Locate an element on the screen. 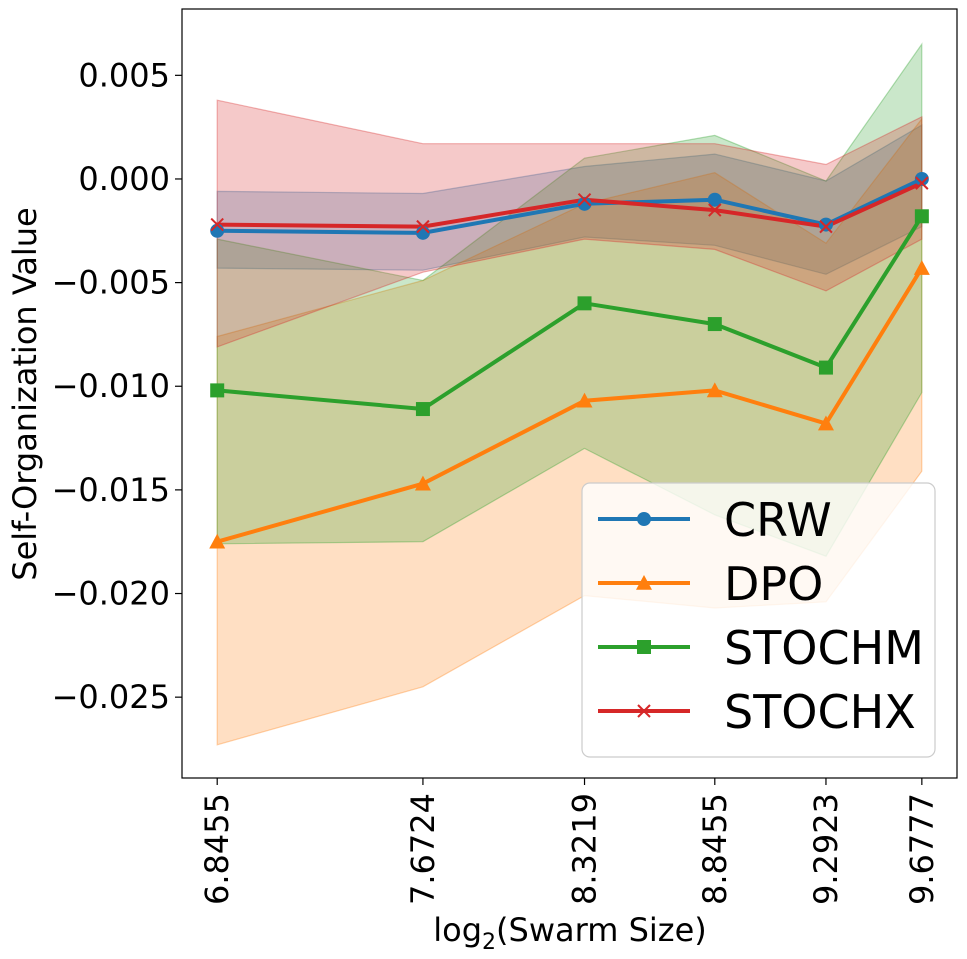 The height and width of the screenshot is (959, 967). x-tick-label-0: 6.8455 is located at coordinates (217, 849).